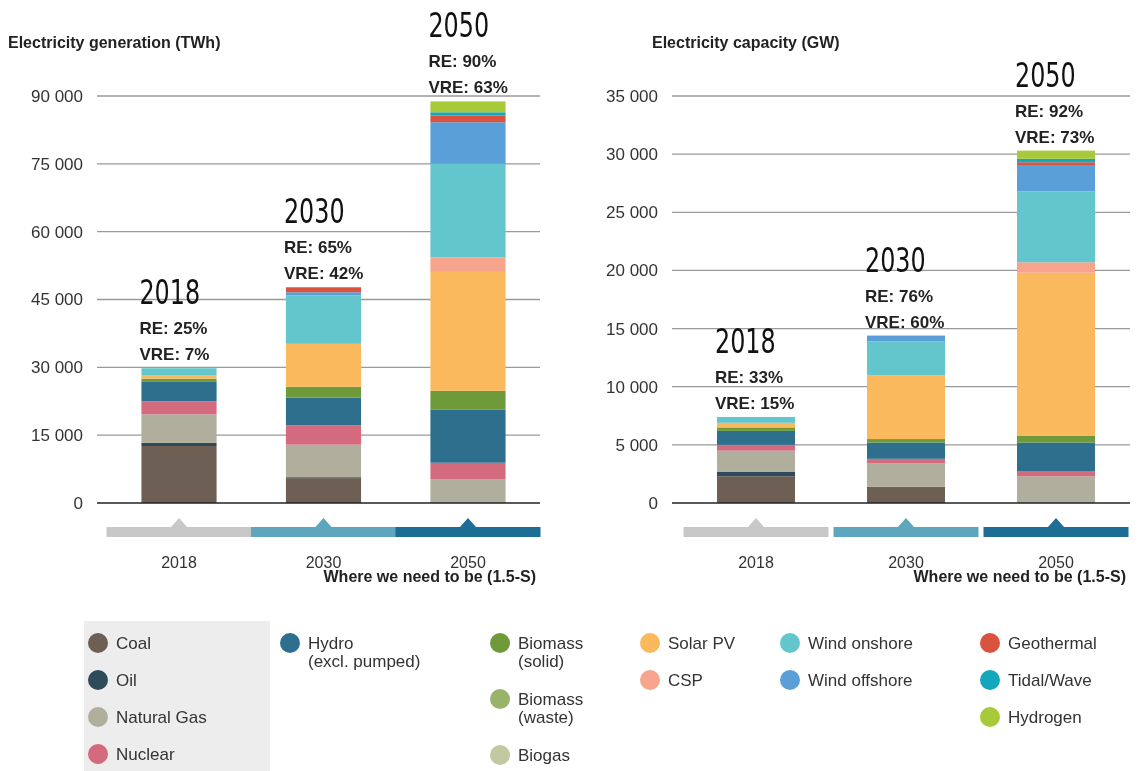  Describe the element at coordinates (685, 680) in the screenshot. I see `legend-label: CSP` at that location.